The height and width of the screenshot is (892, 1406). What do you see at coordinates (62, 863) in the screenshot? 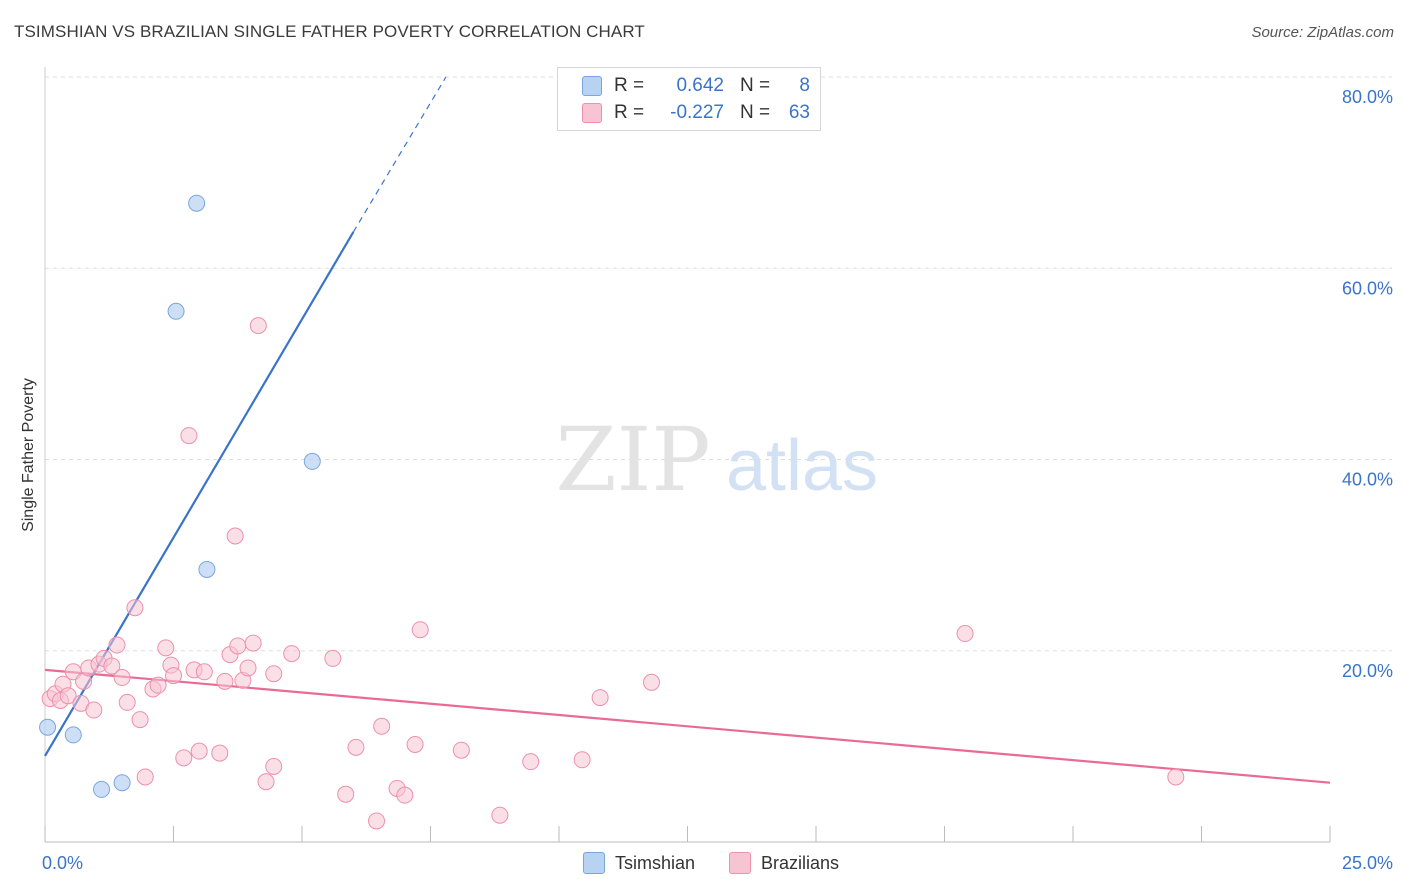
I see `x-tick-label: 0.0%` at bounding box center [62, 863].